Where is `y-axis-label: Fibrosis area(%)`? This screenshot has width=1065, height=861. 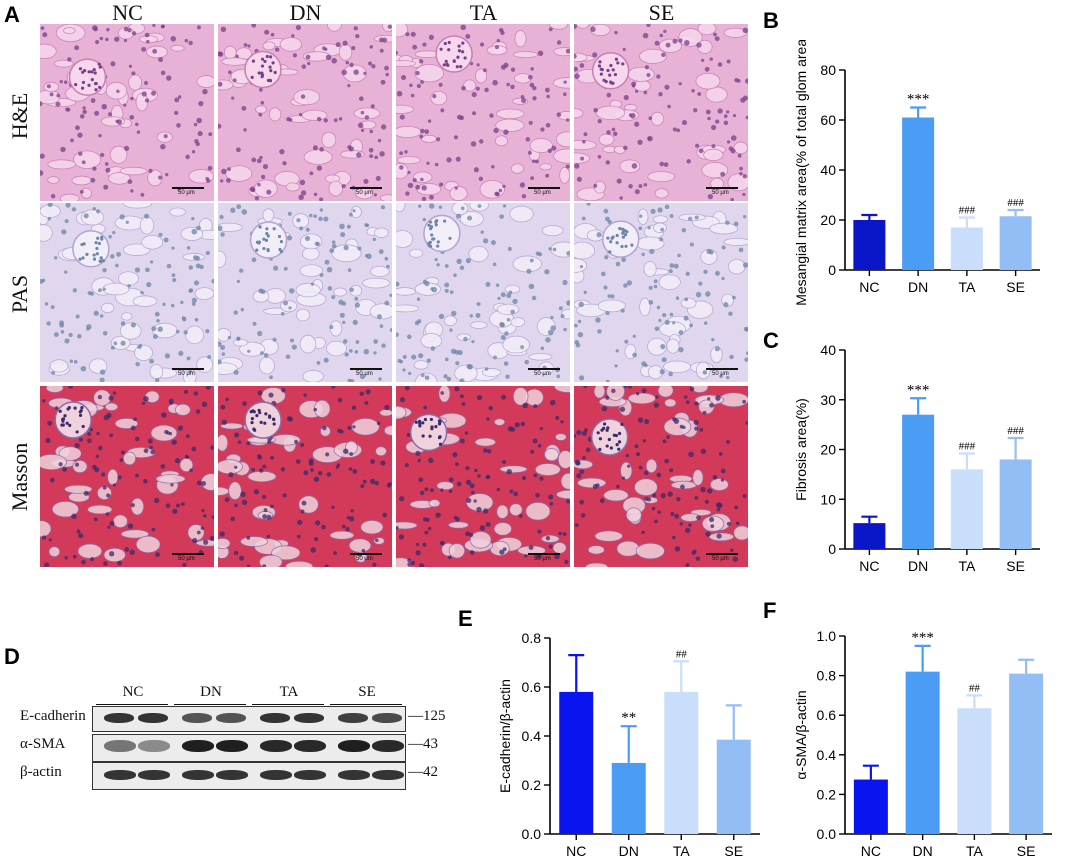 y-axis-label: Fibrosis area(%) is located at coordinates (801, 449).